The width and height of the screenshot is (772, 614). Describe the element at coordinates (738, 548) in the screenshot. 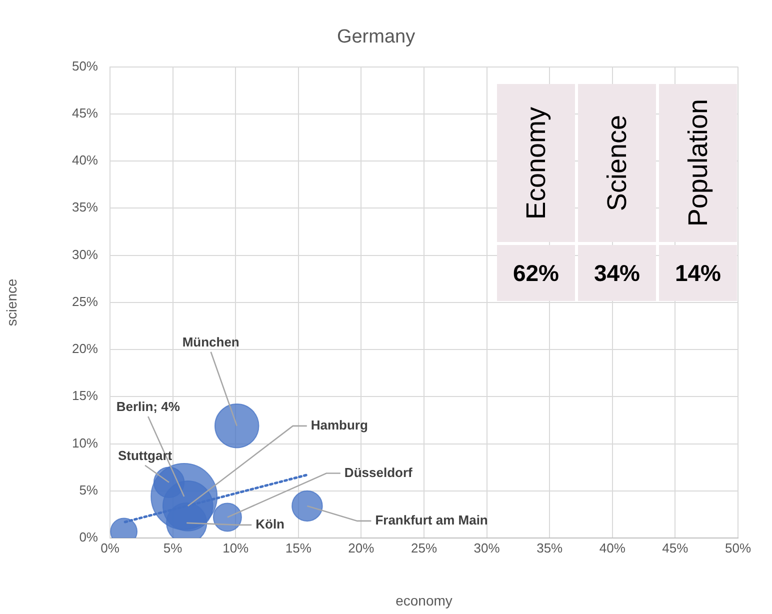

I see `x-tick-label: 50%` at that location.